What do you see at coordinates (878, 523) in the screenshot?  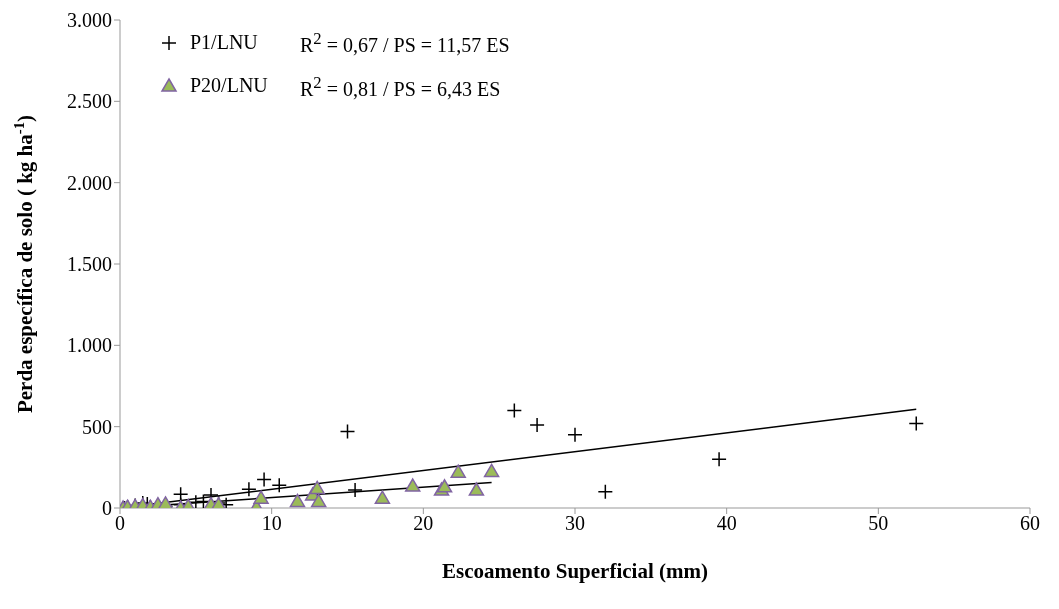 I see `x-tick-label: 50` at bounding box center [878, 523].